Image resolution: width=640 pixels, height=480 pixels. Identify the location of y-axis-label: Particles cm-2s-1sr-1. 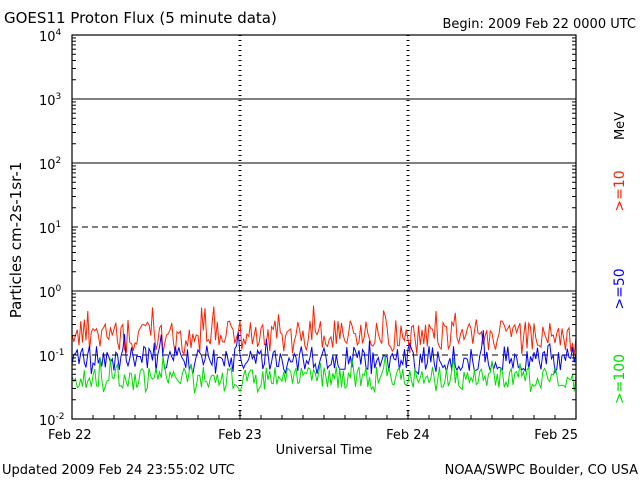
(16, 240).